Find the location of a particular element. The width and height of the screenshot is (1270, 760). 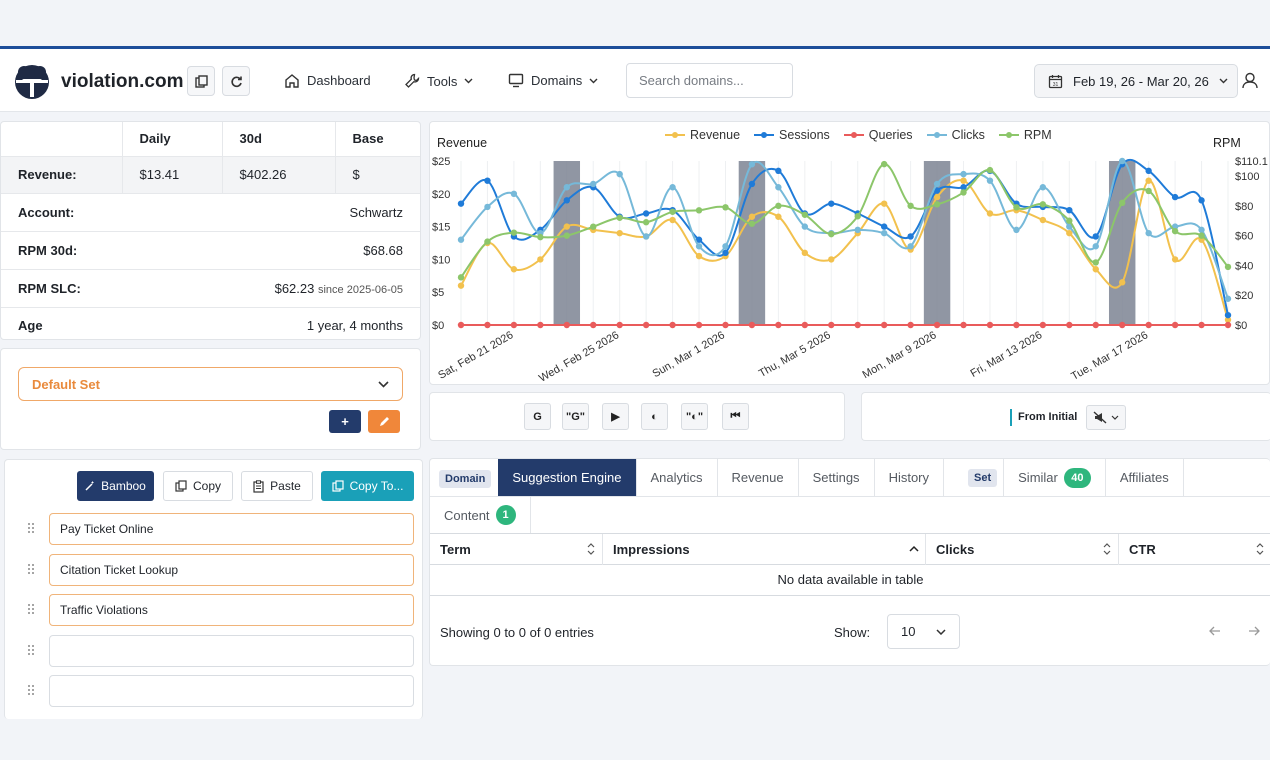

chevron-down-icon is located at coordinates (1223, 81).